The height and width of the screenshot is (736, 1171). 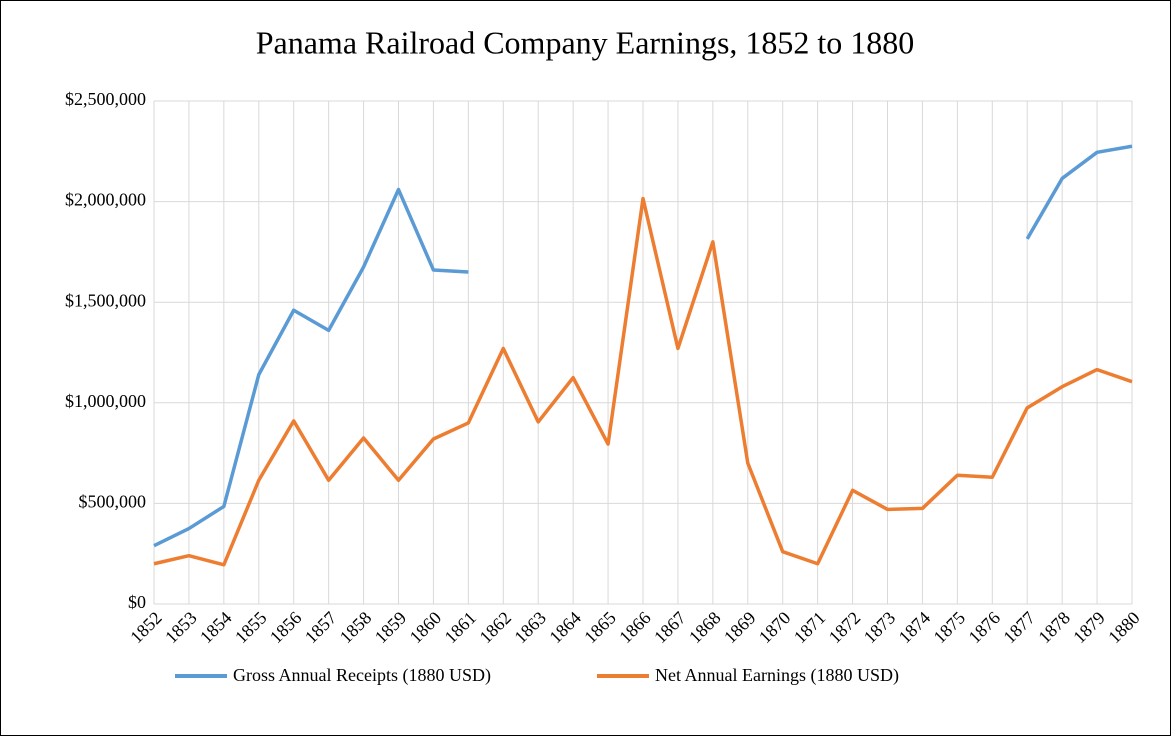 What do you see at coordinates (105, 99) in the screenshot?
I see `y-tick-label: $2,500,000` at bounding box center [105, 99].